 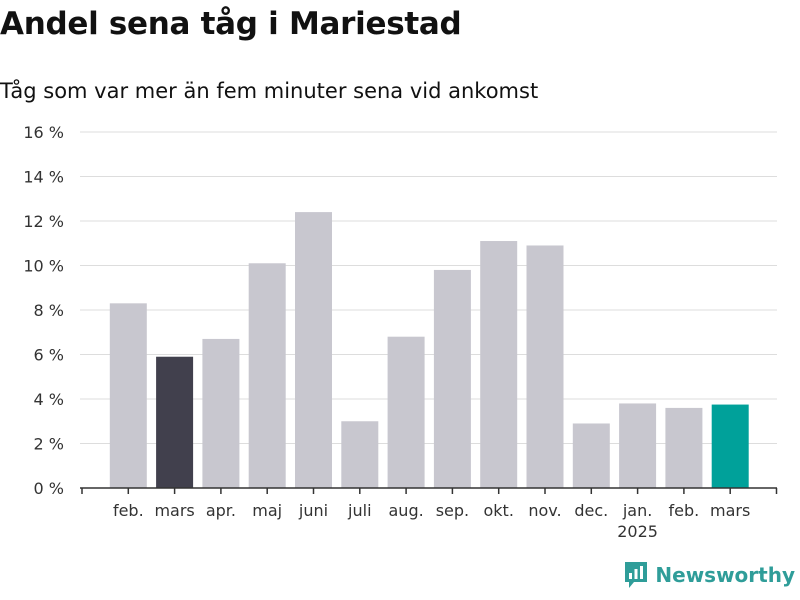 What do you see at coordinates (49, 488) in the screenshot?
I see `y-tick-label: 0 %` at bounding box center [49, 488].